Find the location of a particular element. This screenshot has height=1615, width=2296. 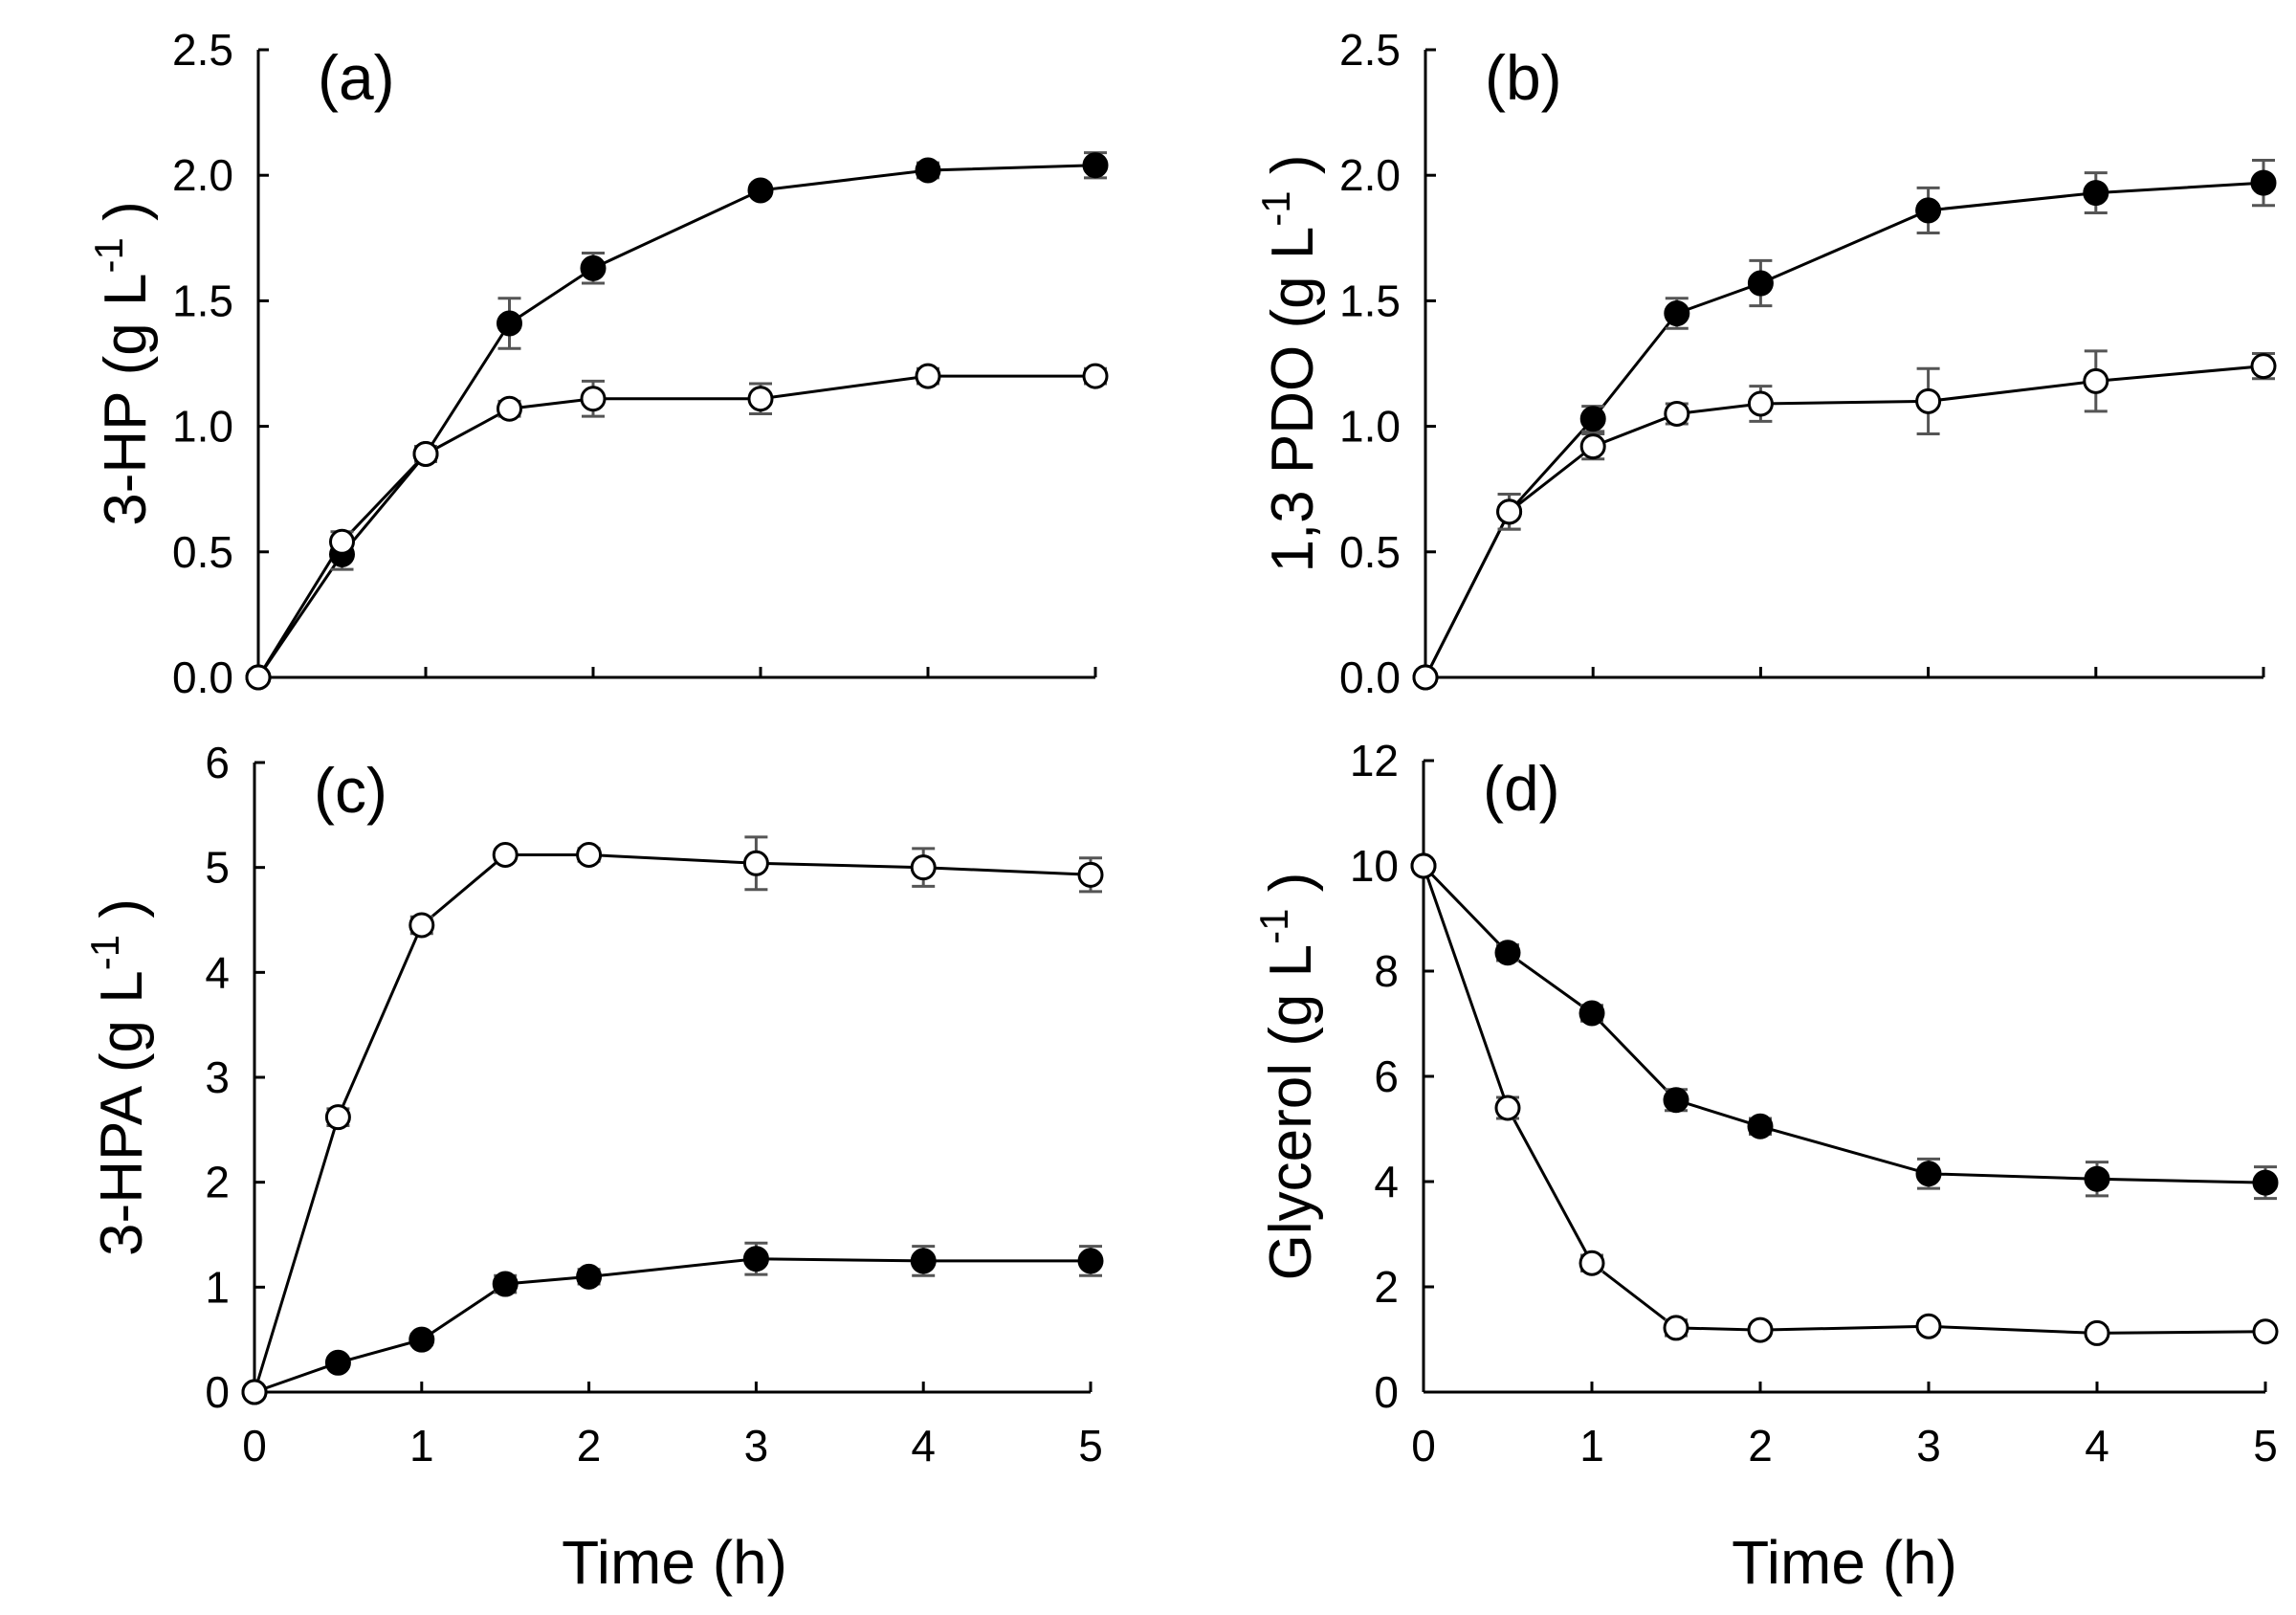

chart-d-series-open-line is located at coordinates (1844, 1100).